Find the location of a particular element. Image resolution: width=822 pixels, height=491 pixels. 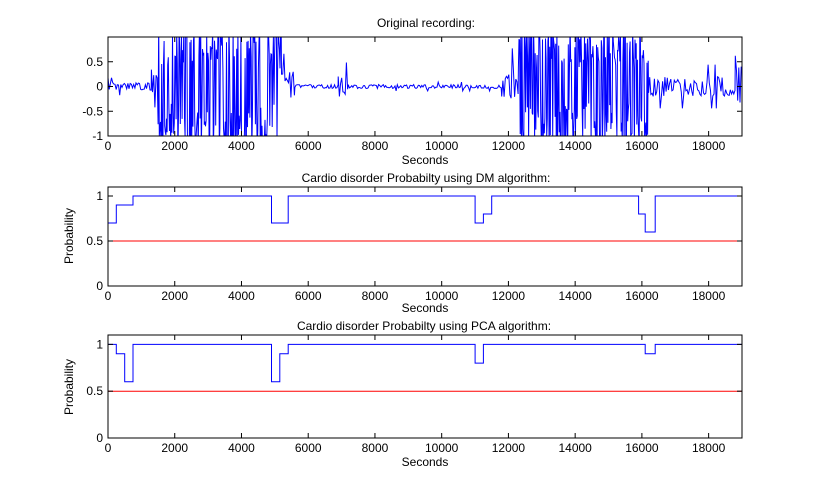

chart-title: Original recording: is located at coordinates (426, 23).